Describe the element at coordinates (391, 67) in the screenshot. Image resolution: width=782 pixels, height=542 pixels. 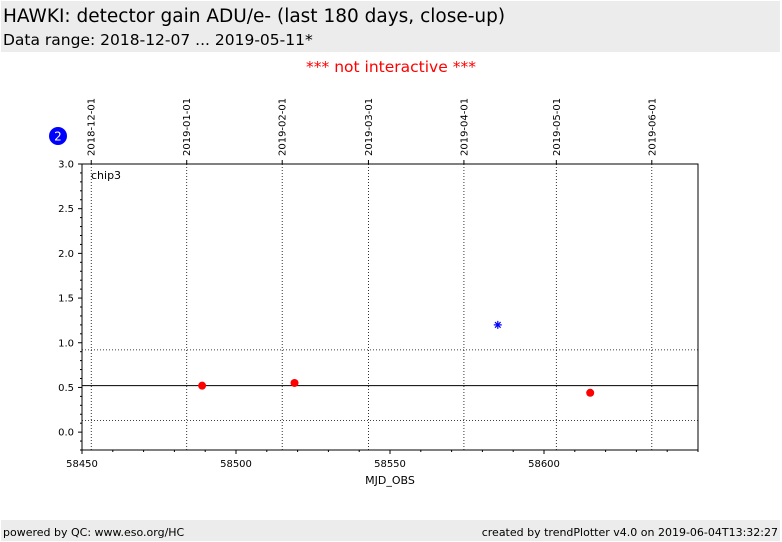
I see `not-interactive-notice: *** not interactive ***` at that location.